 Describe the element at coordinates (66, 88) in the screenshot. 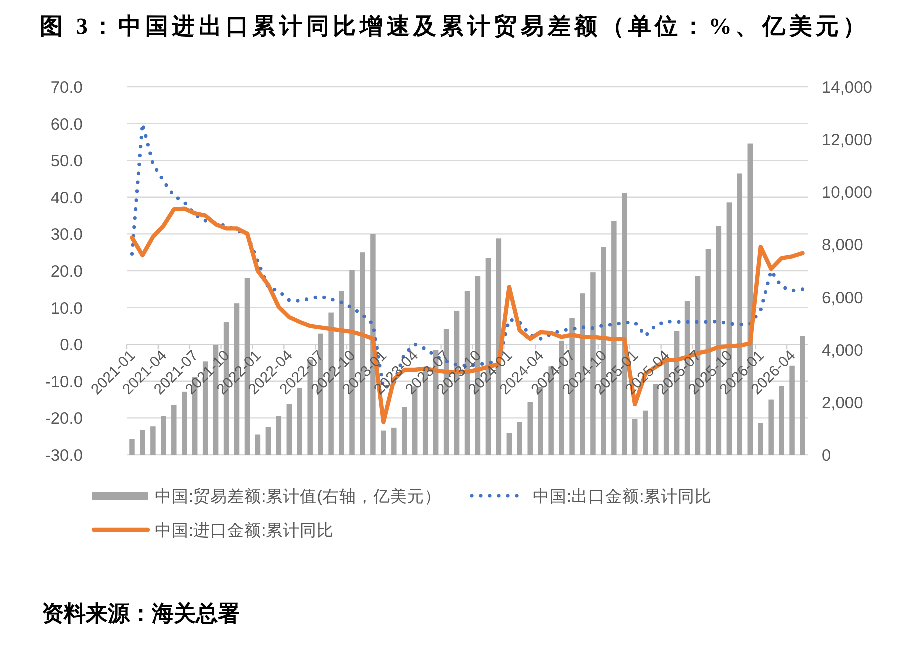

I see `y-tick-label: 70.0` at that location.